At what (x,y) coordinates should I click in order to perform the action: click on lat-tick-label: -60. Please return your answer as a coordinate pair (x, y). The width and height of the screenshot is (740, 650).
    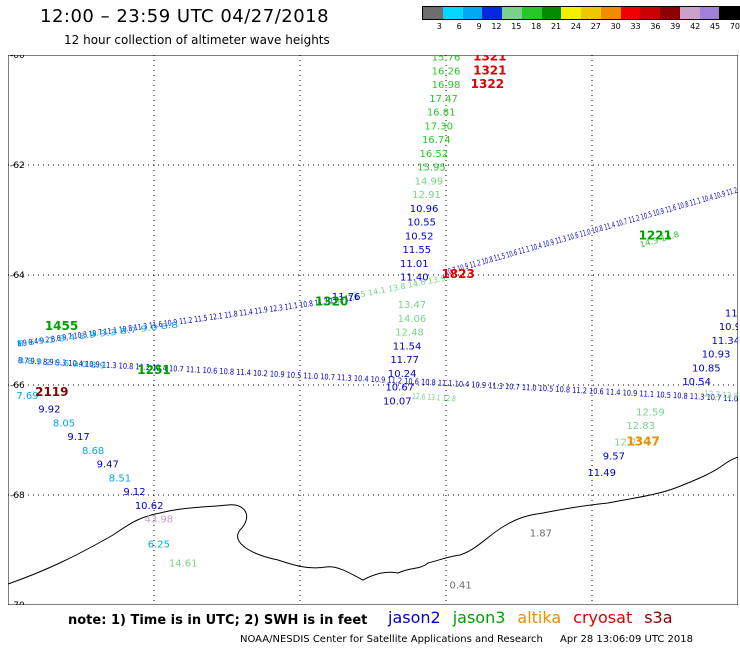
    Looking at the image, I should click on (17, 58).